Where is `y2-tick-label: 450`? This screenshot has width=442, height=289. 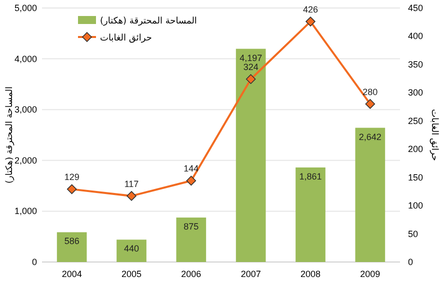
y2-tick-label: 450 is located at coordinates (416, 8).